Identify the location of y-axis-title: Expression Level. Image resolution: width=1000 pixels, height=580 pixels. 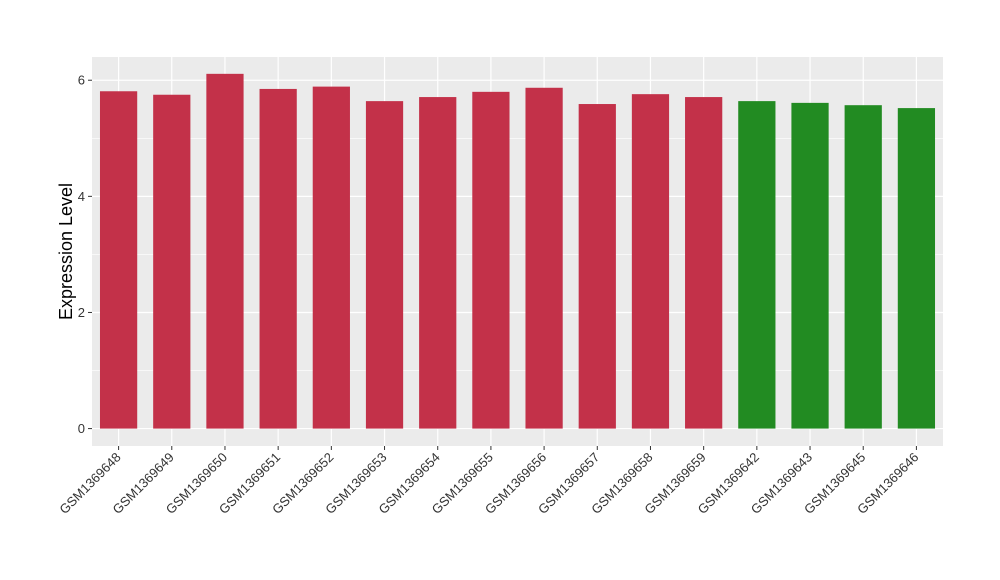
(66, 251).